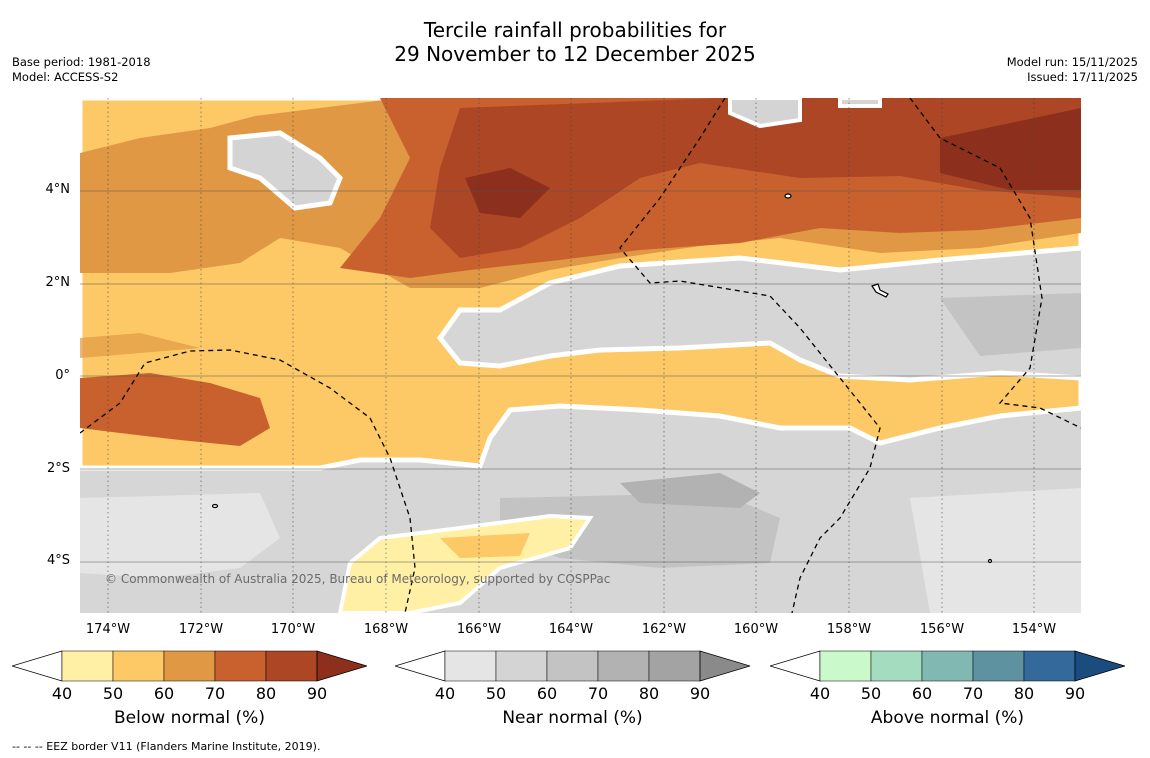 The width and height of the screenshot is (1150, 758). I want to click on colorbar-near, so click(572, 666).